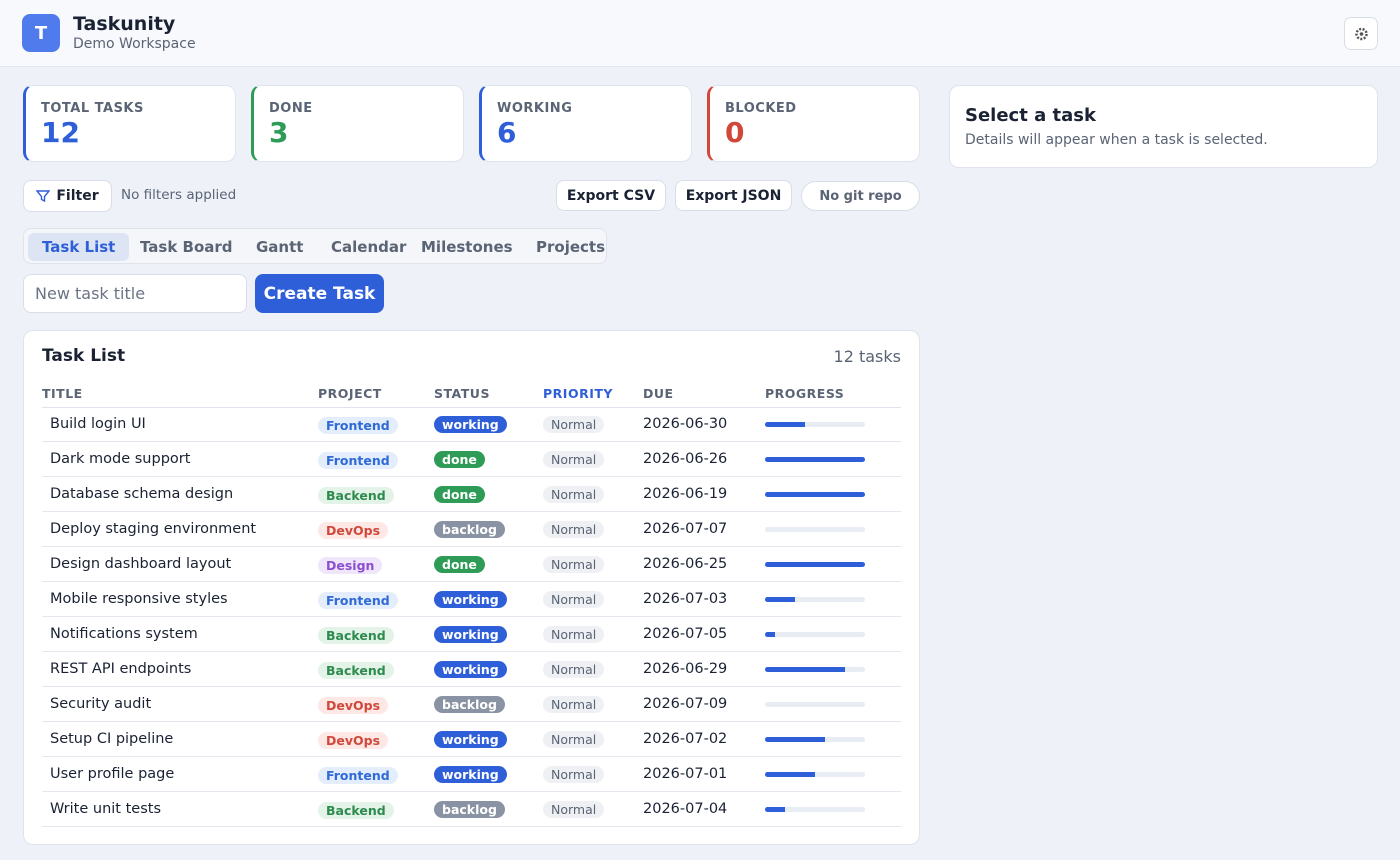 Image resolution: width=1400 pixels, height=860 pixels. I want to click on new-task-input: New task title, so click(135, 293).